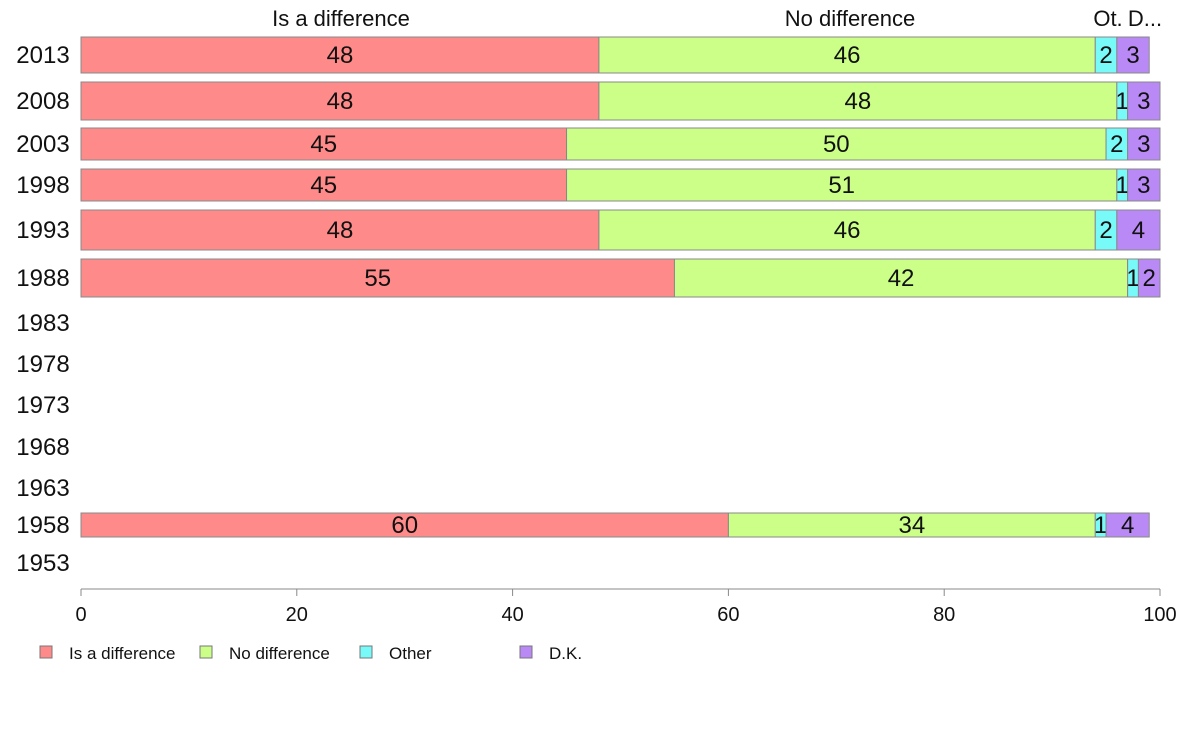 The width and height of the screenshot is (1188, 736). Describe the element at coordinates (42, 230) in the screenshot. I see `y-tick-label: 1993` at that location.